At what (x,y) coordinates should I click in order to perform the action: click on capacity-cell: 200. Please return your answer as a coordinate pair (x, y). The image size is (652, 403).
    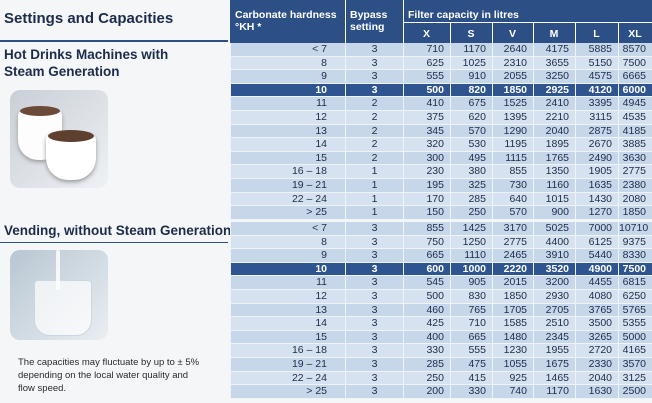
    Looking at the image, I should click on (426, 392).